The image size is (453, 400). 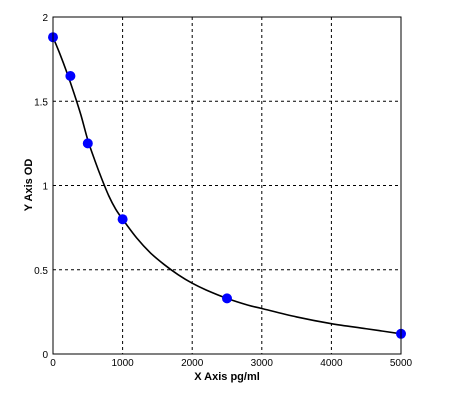 I want to click on x-tick-label: 2000, so click(x=192, y=363).